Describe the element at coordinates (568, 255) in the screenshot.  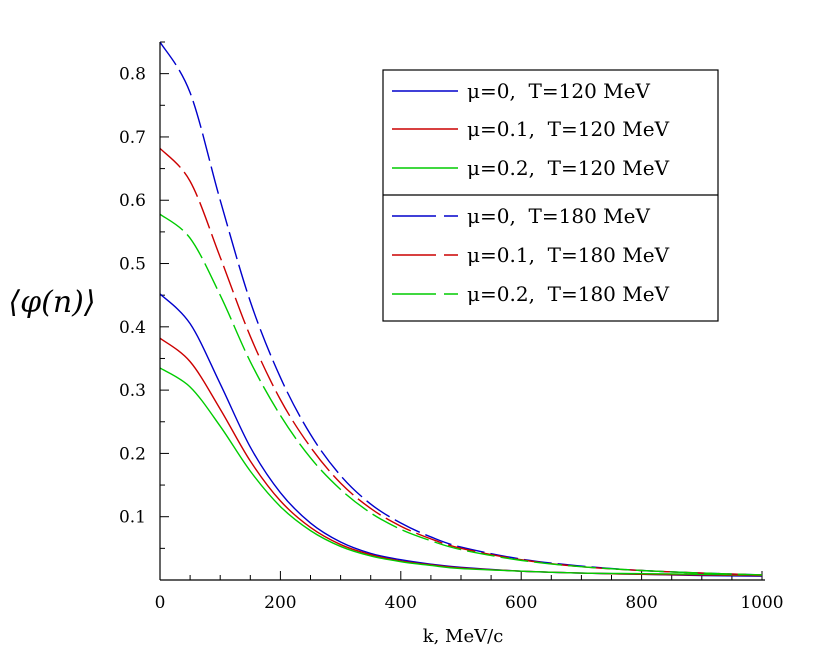
I see `legend-label: μ=0.1, T=180 MeV` at that location.